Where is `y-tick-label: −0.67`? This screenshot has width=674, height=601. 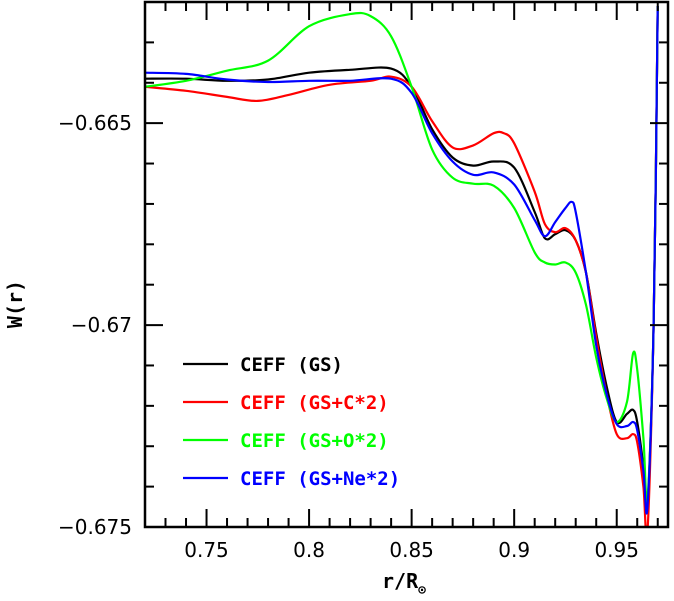 y-tick-label: −0.67 is located at coordinates (101, 325).